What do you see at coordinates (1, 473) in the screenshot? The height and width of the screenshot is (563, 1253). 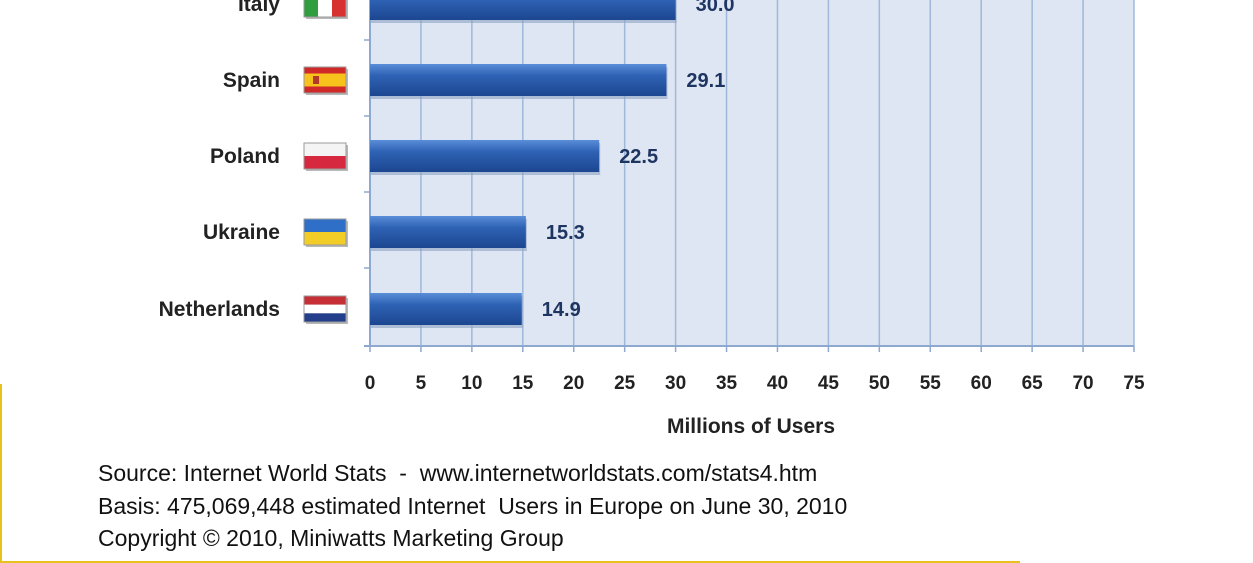 I see `frame-border-left` at bounding box center [1, 473].